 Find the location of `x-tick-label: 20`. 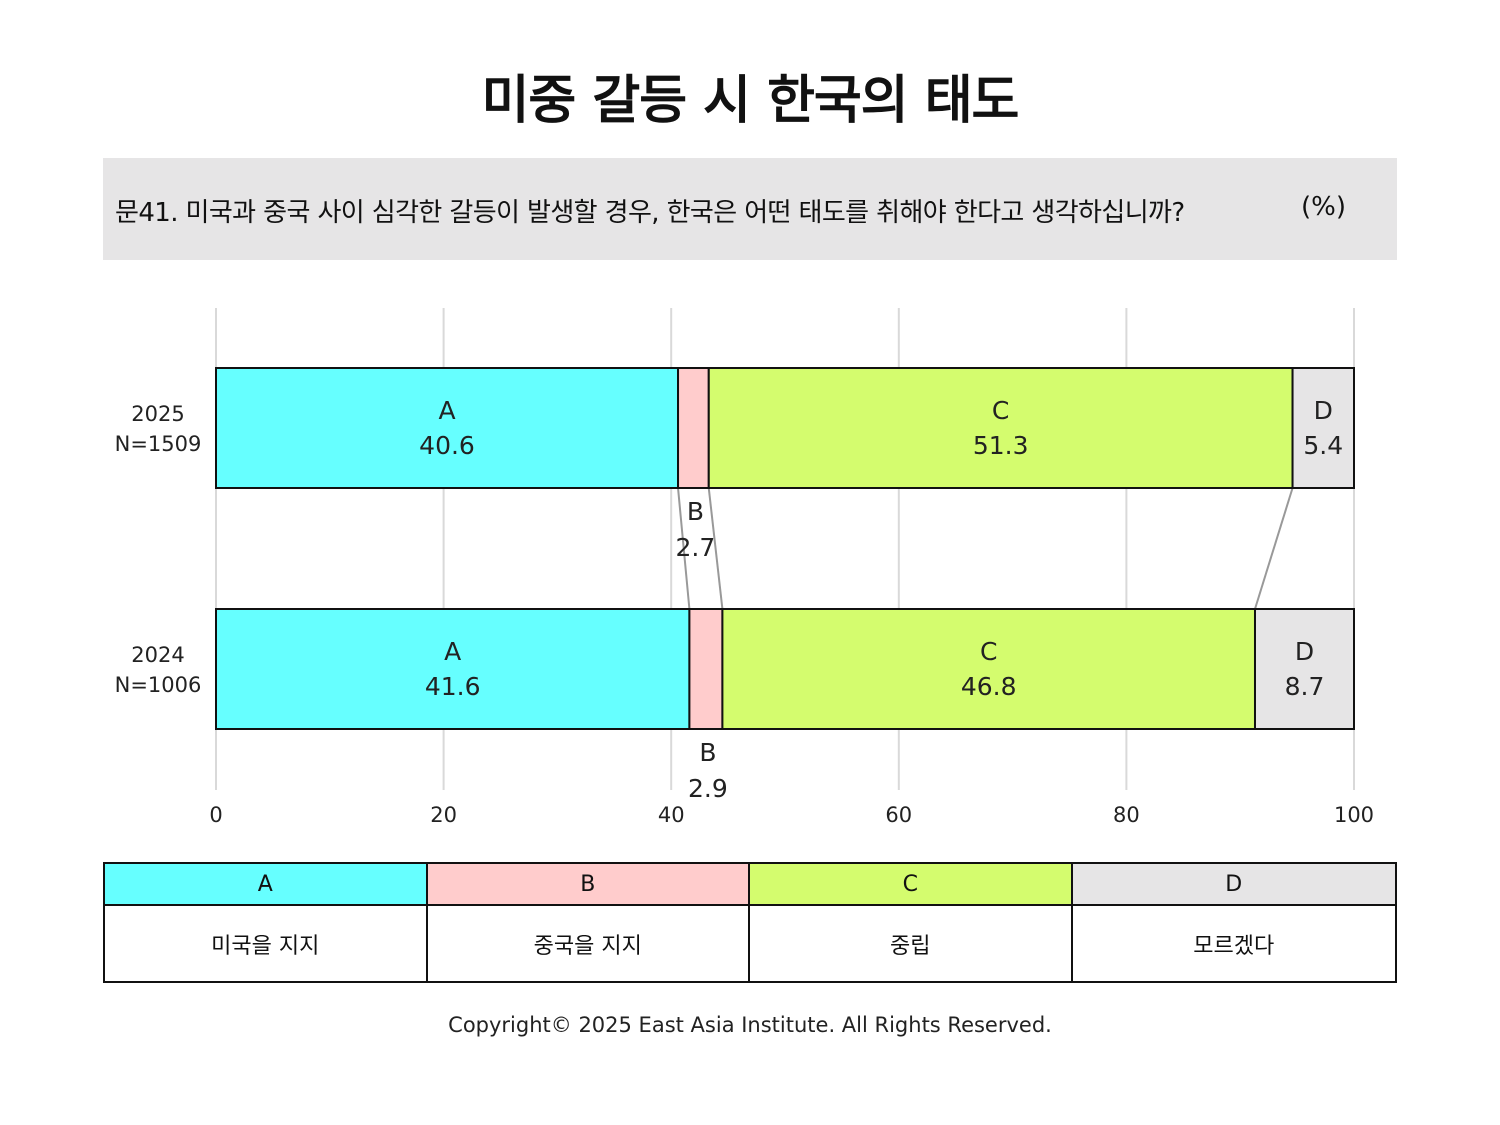

x-tick-label: 20 is located at coordinates (443, 815).